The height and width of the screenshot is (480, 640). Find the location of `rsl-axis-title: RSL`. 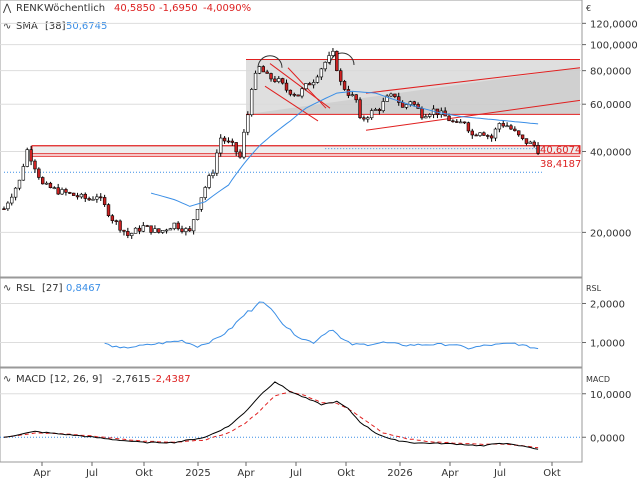

rsl-axis-title: RSL is located at coordinates (594, 288).